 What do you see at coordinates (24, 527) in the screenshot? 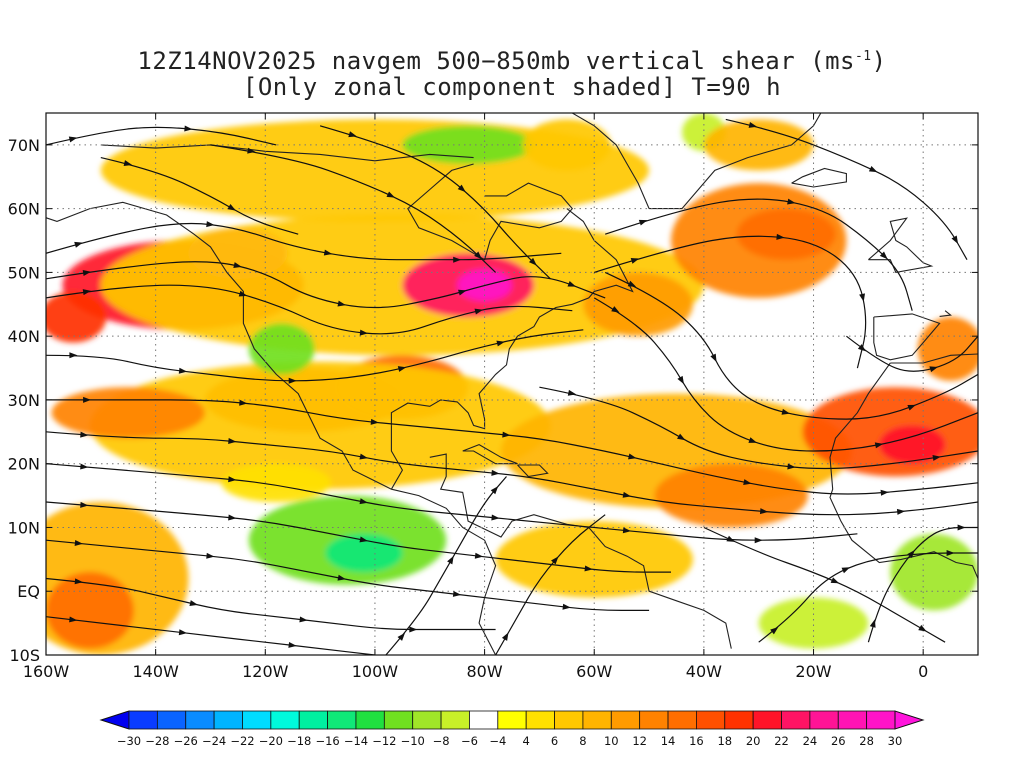
I see `lat-tick-label: 10N` at bounding box center [24, 527].